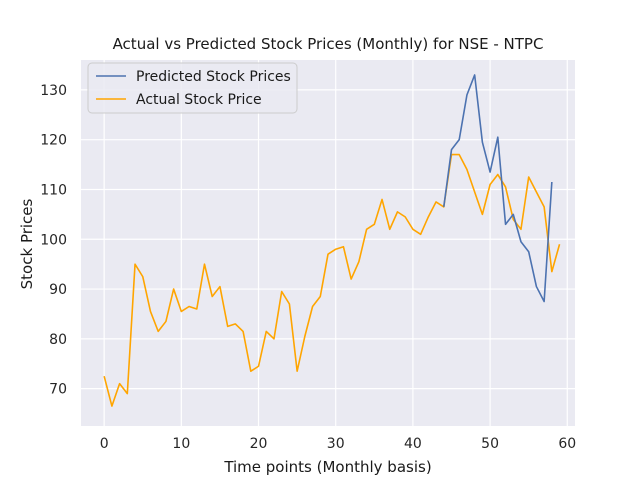 Image resolution: width=640 pixels, height=480 pixels. What do you see at coordinates (58, 390) in the screenshot?
I see `y-tick-label: 70` at bounding box center [58, 390].